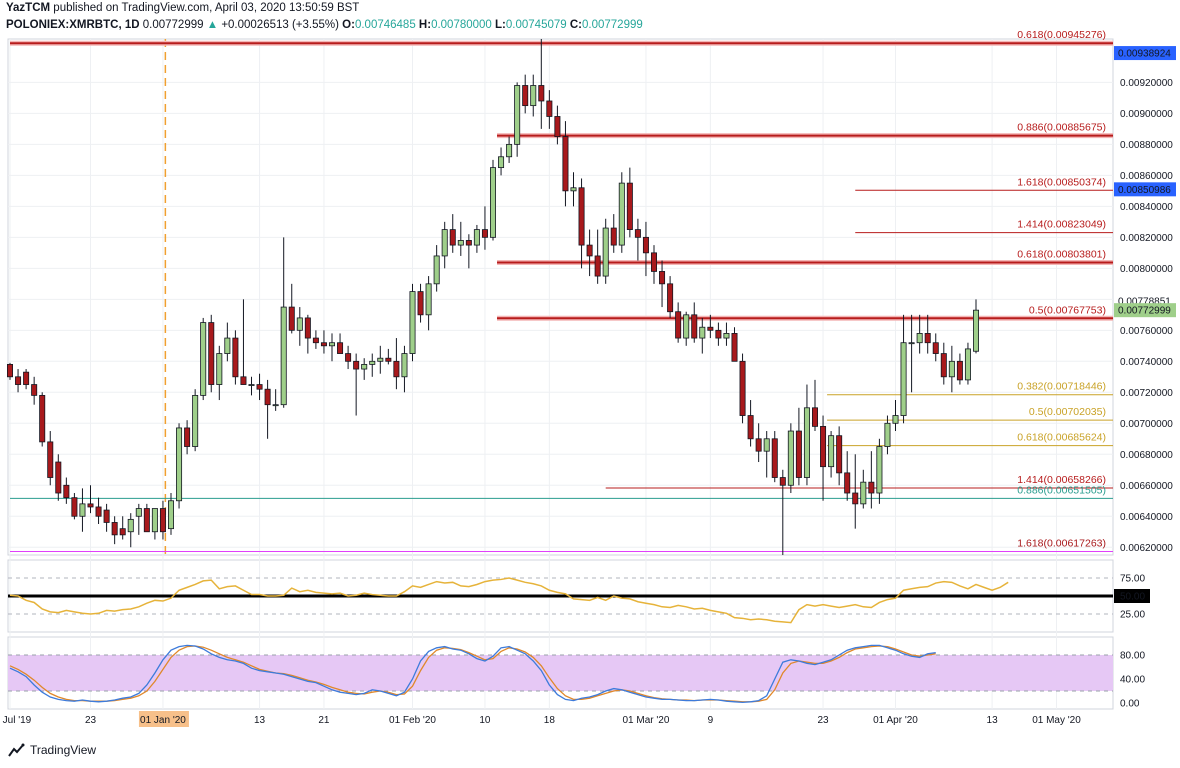 Image resolution: width=1180 pixels, height=768 pixels. Describe the element at coordinates (1146, 393) in the screenshot. I see `price-tick-label: 0.00720000` at that location.